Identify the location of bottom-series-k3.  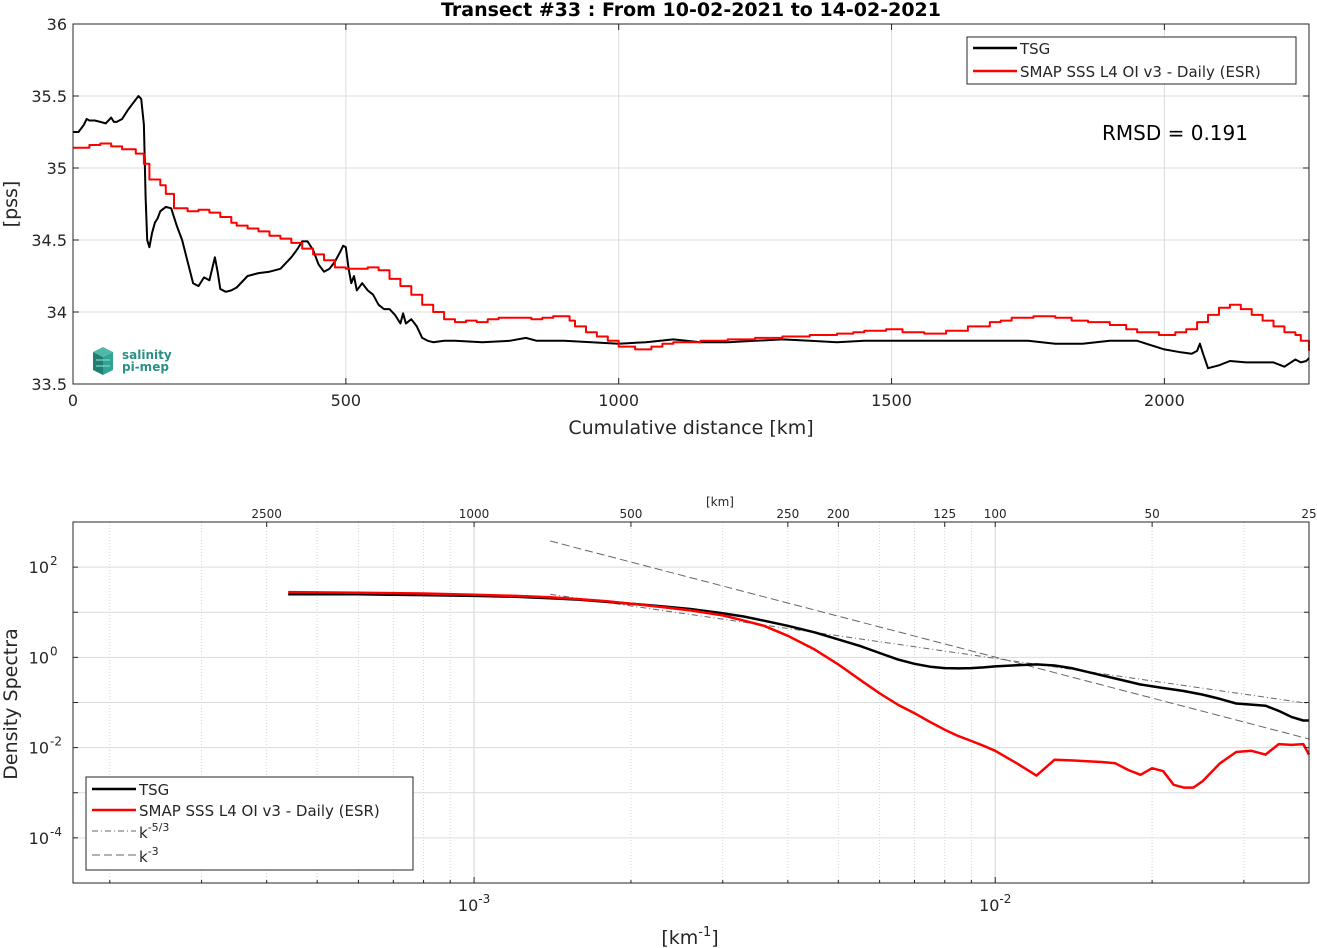
(930, 640).